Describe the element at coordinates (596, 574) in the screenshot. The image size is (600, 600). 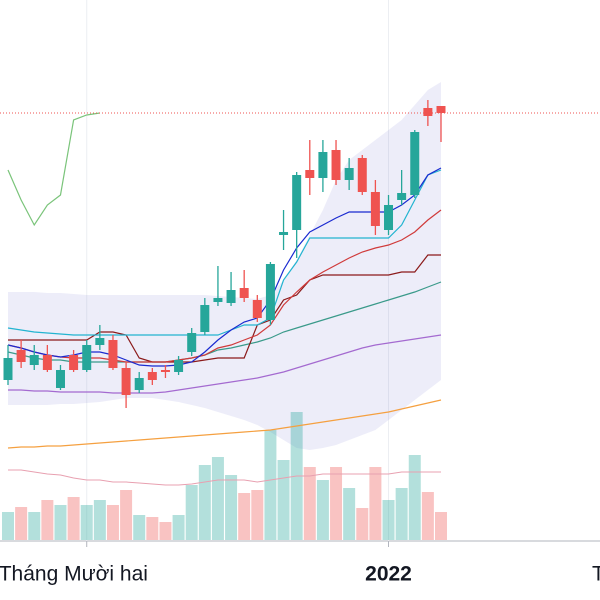
I see `x-tick-label: T` at that location.